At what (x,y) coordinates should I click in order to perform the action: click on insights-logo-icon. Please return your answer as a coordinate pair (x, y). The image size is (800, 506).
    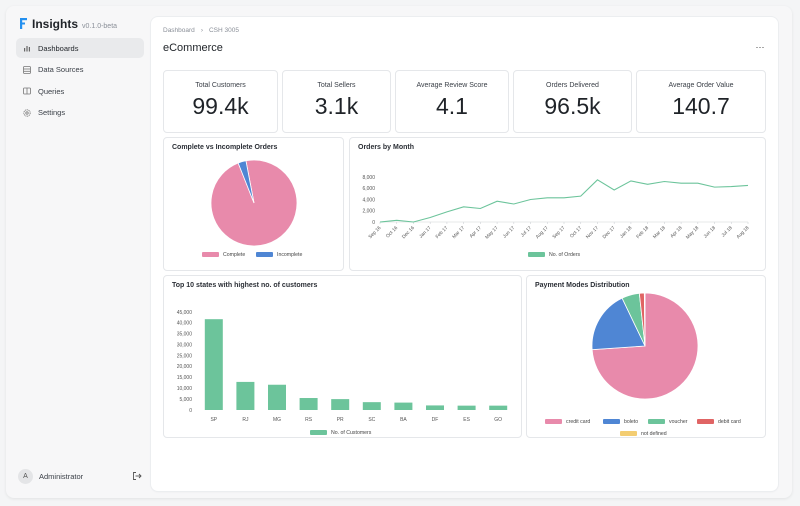
    Looking at the image, I should click on (23, 23).